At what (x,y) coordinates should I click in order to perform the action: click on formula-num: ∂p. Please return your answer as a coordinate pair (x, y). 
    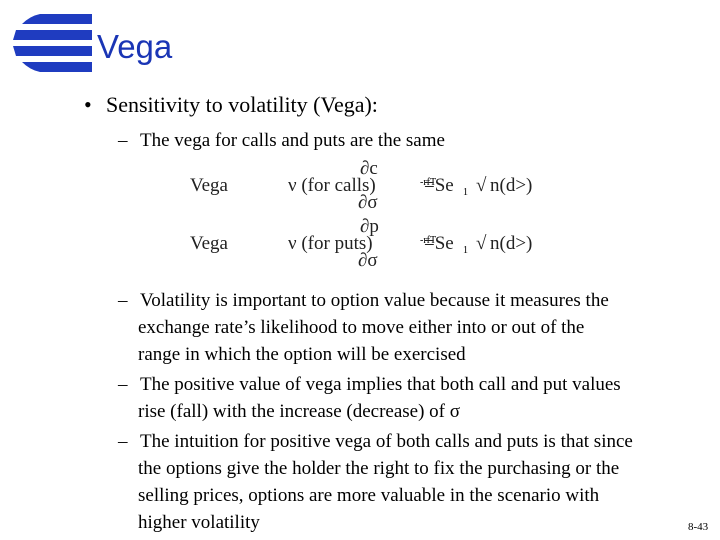
    Looking at the image, I should click on (369, 226).